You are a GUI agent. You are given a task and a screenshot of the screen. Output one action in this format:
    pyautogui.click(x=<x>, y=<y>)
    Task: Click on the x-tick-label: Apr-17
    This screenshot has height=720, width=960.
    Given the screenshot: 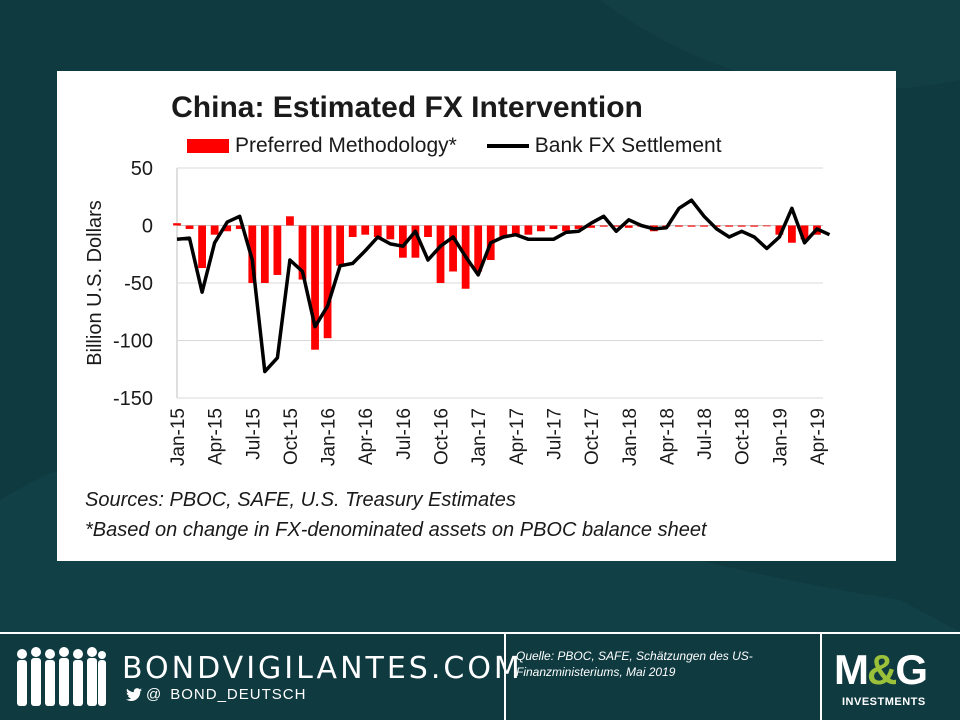 What is the action you would take?
    pyautogui.click(x=517, y=436)
    